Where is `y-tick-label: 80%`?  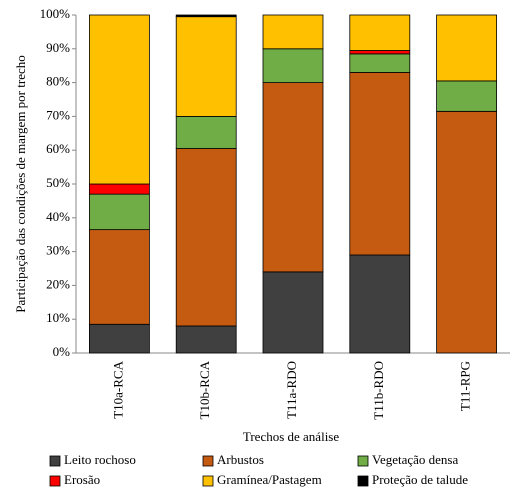
y-tick-label: 80% is located at coordinates (58, 81).